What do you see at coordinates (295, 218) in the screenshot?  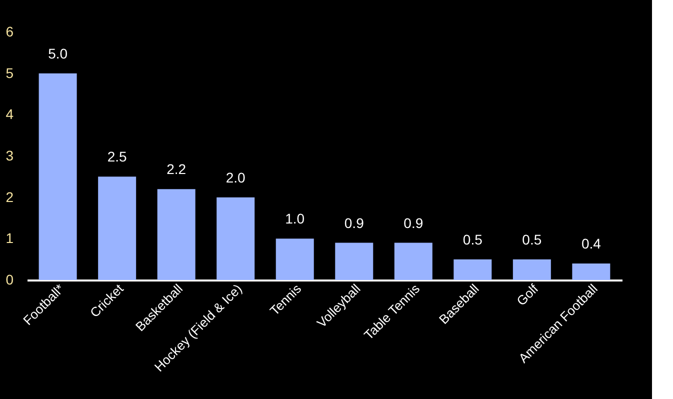 I see `data-label: 1.0` at bounding box center [295, 218].